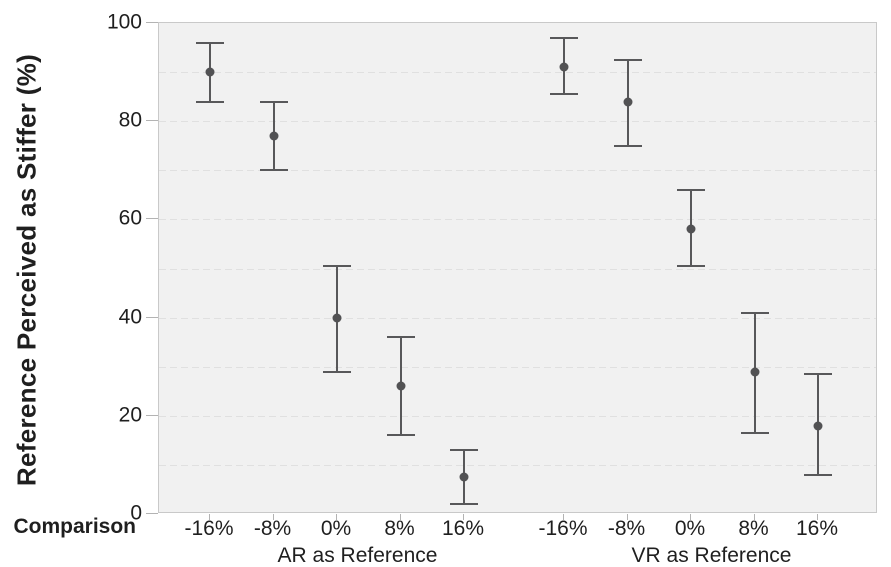 The height and width of the screenshot is (567, 891). I want to click on x-axis-title: Comparison, so click(74, 526).